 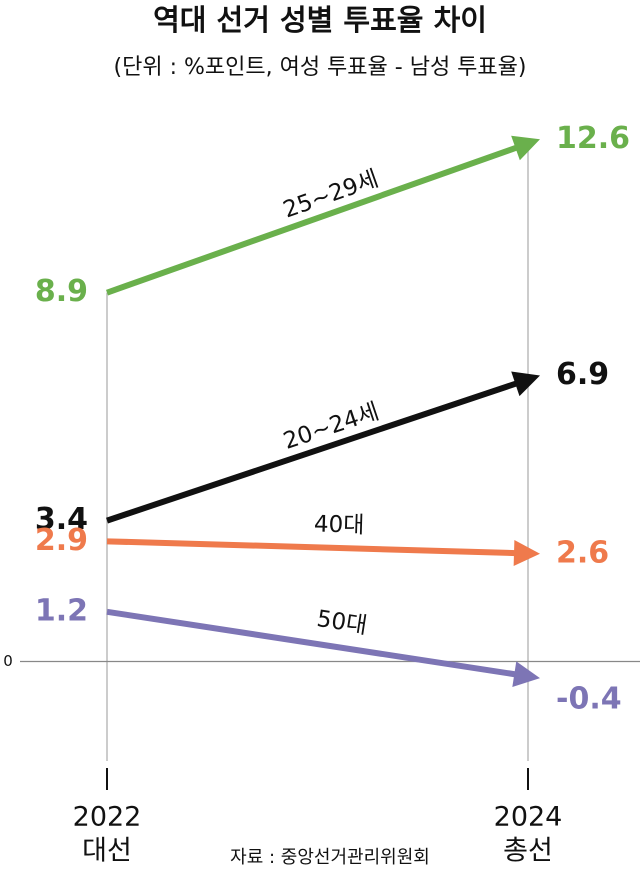 What do you see at coordinates (593, 138) in the screenshot?
I see `value-label: 12.6` at bounding box center [593, 138].